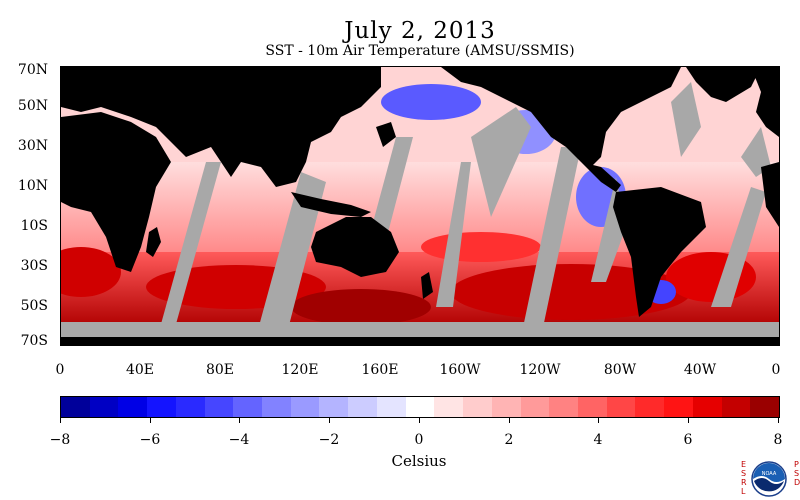 The width and height of the screenshot is (800, 500). What do you see at coordinates (420, 31) in the screenshot?
I see `map-title: July 2, 2013` at bounding box center [420, 31].